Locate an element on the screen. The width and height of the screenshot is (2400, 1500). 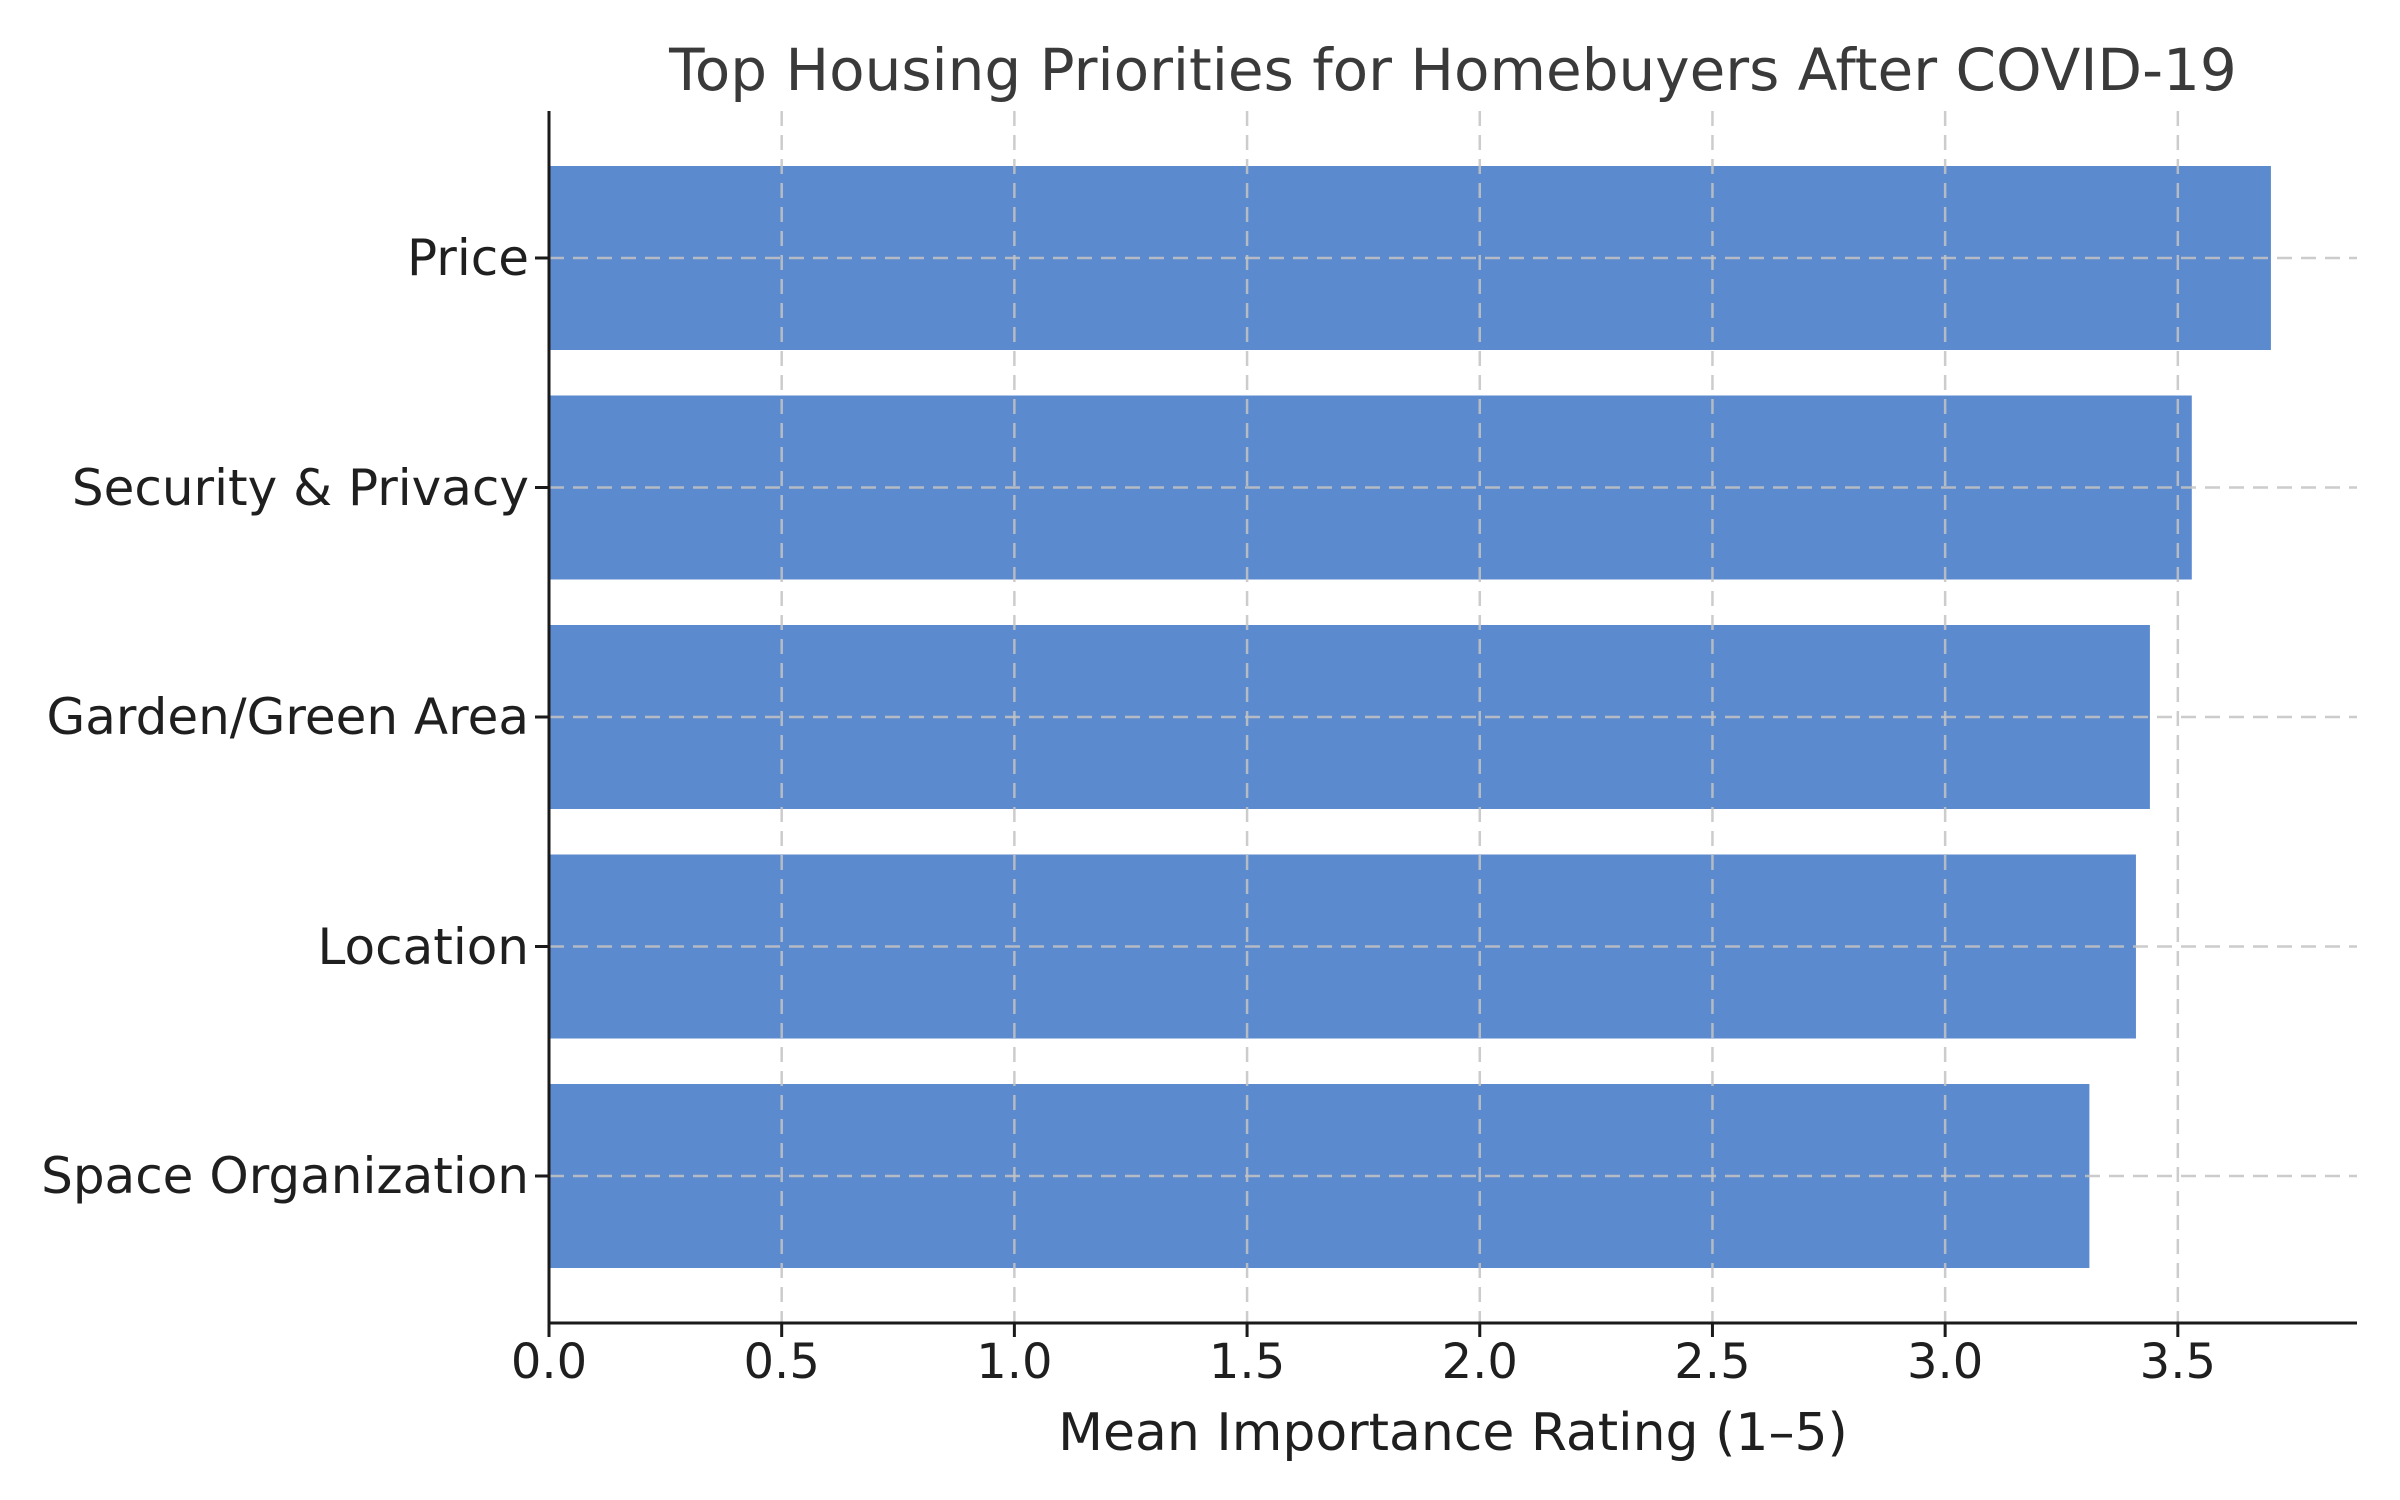
x-tick-label: 3.5 is located at coordinates (2177, 1362).